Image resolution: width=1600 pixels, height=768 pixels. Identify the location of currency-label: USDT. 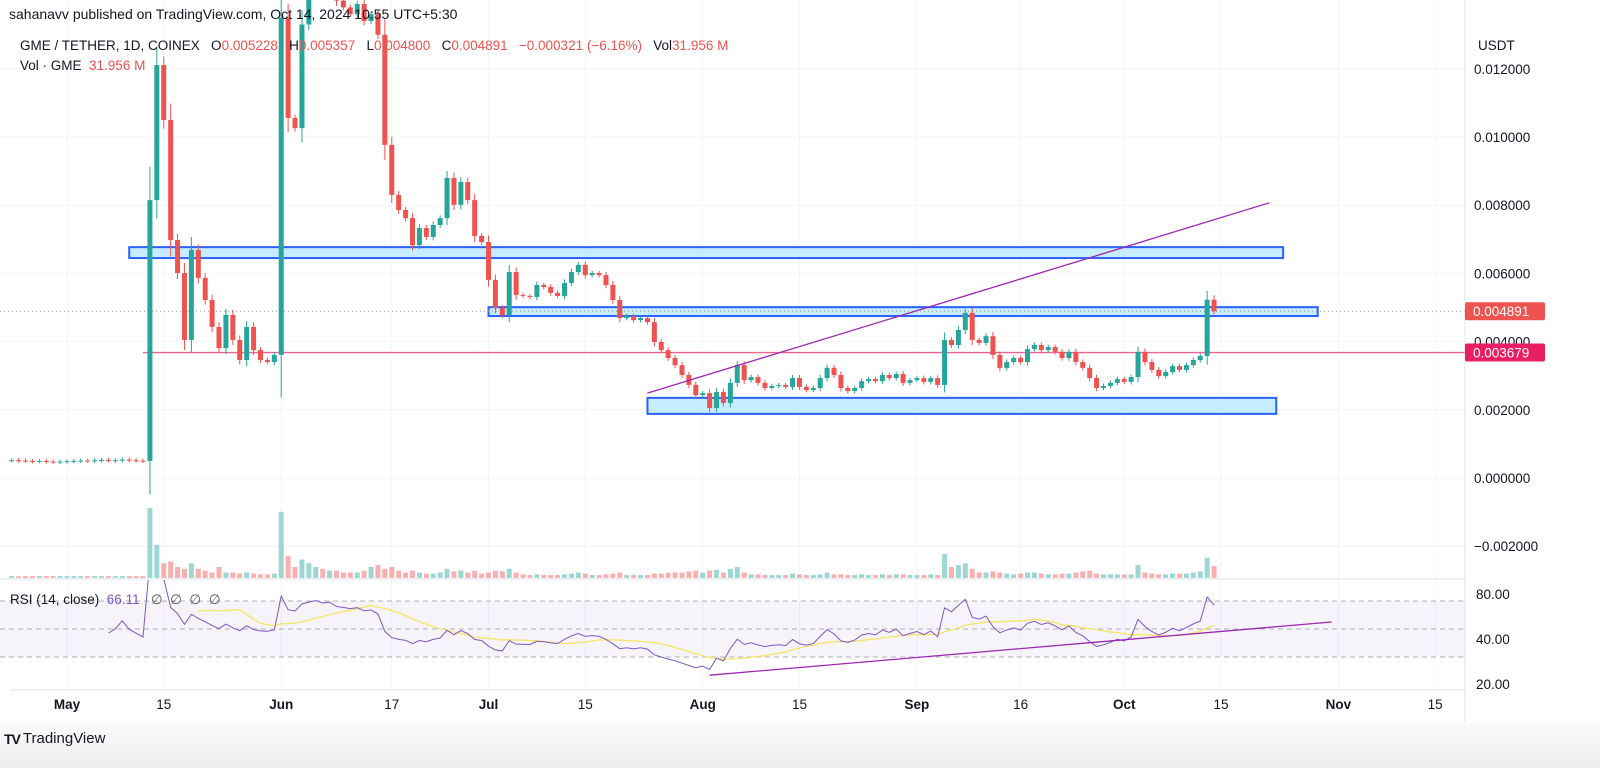
(1496, 45).